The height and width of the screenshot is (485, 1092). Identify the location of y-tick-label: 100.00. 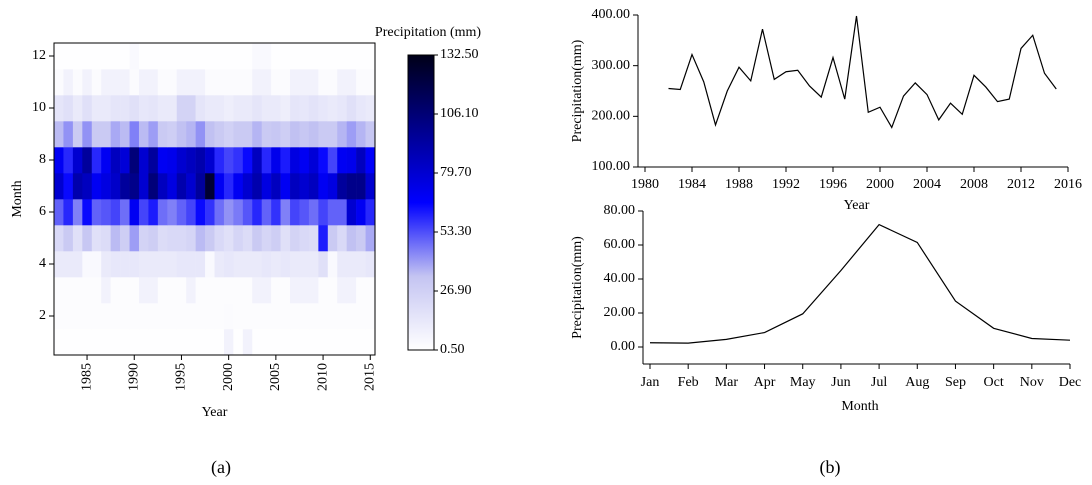
(611, 166).